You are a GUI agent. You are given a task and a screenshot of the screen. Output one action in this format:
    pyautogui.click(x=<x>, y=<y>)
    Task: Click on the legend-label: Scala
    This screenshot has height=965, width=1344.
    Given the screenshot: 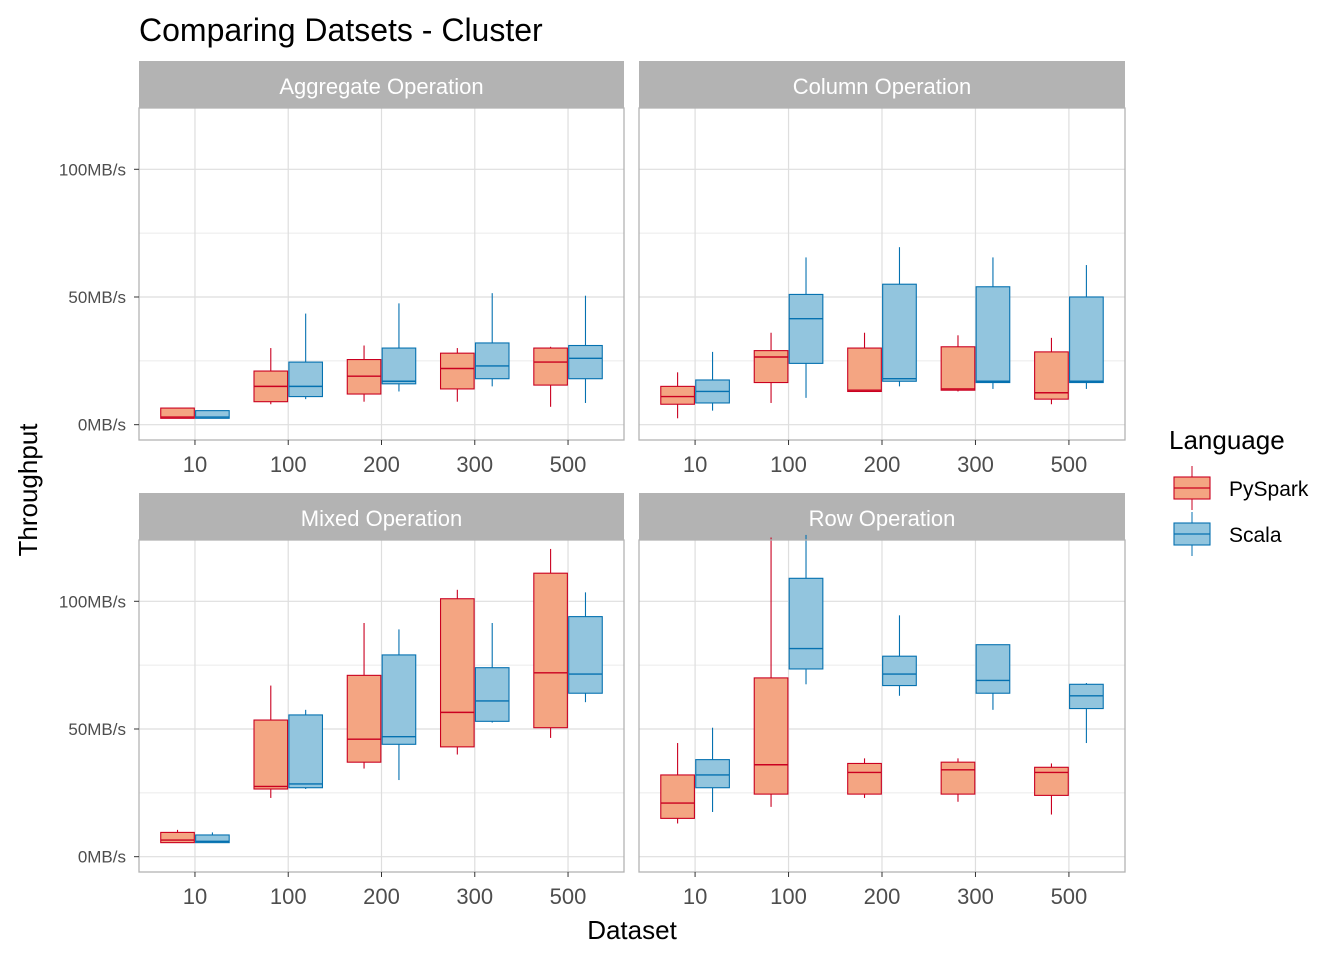 What is the action you would take?
    pyautogui.click(x=1255, y=535)
    